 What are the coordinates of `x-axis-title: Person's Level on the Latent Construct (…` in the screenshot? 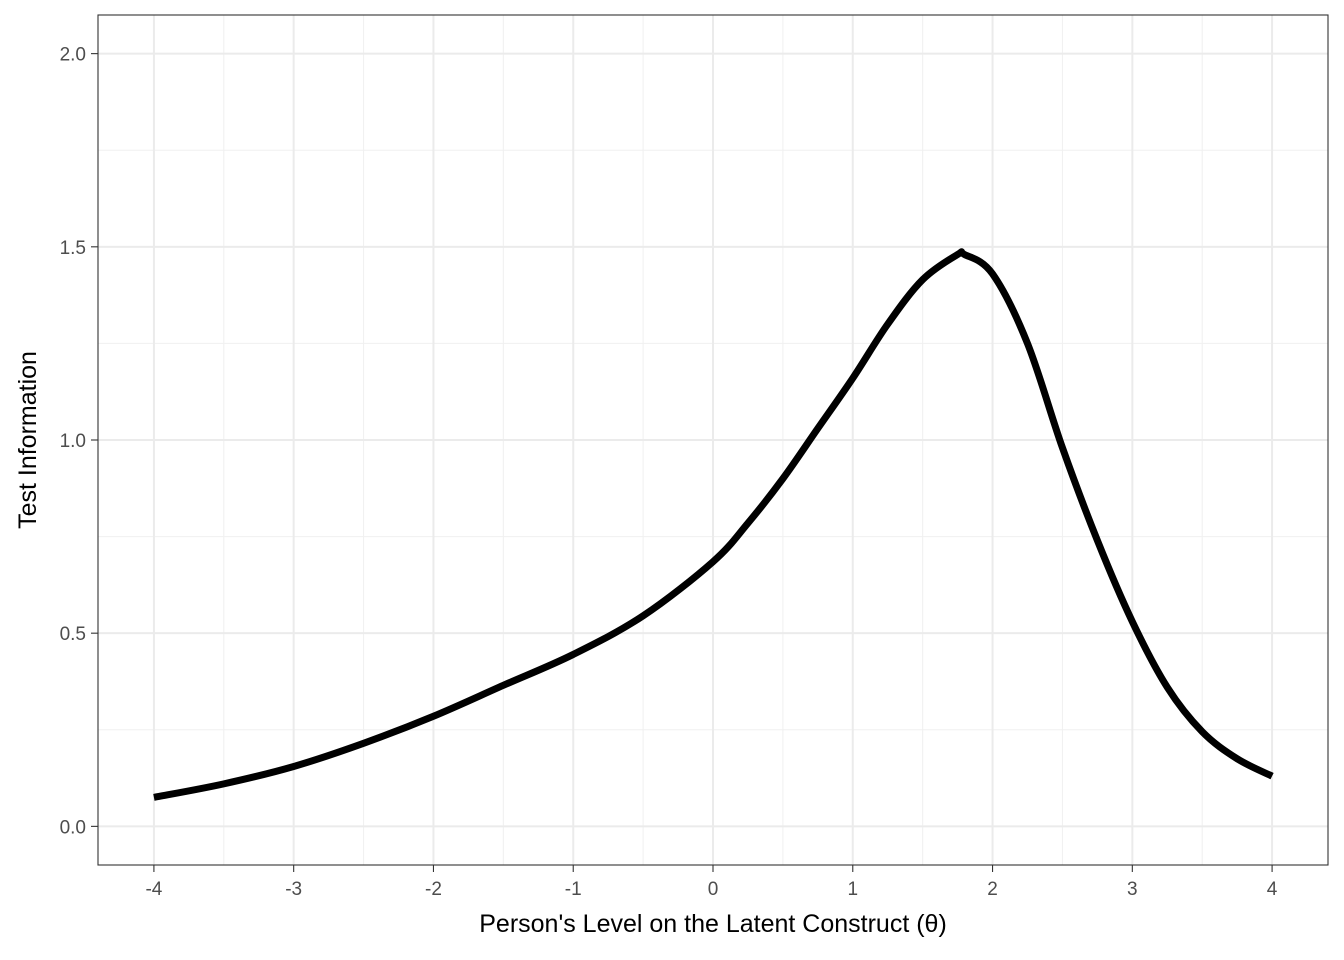 It's located at (713, 924).